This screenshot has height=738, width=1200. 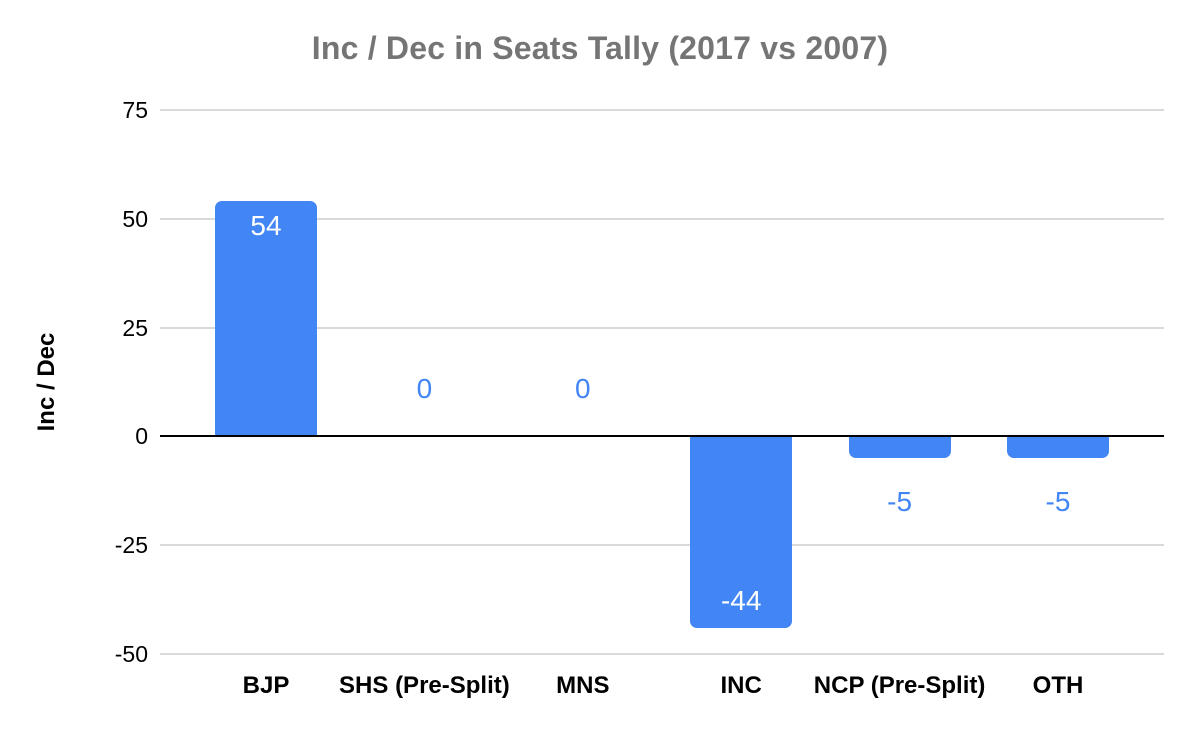 What do you see at coordinates (900, 502) in the screenshot?
I see `data-label-ncp-pre-split: -5` at bounding box center [900, 502].